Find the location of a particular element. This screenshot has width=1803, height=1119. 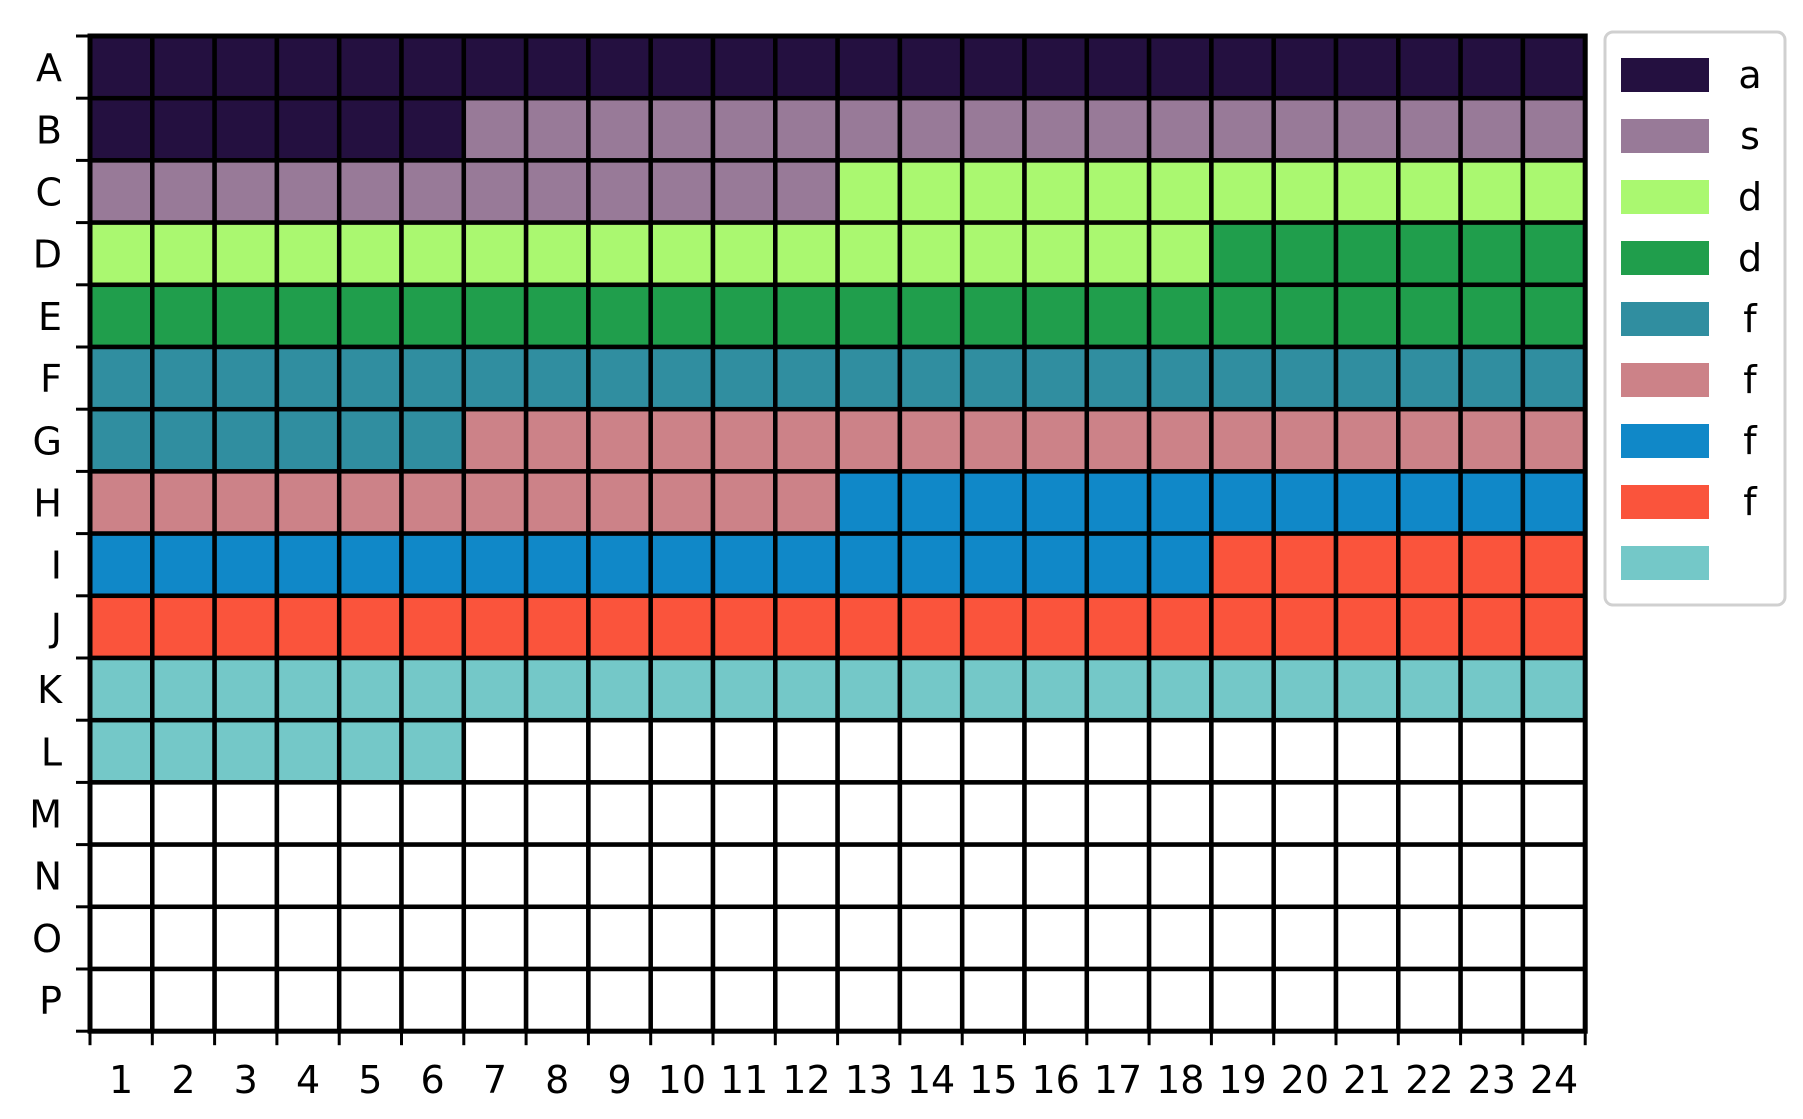

well-C21 is located at coordinates (1367, 191).